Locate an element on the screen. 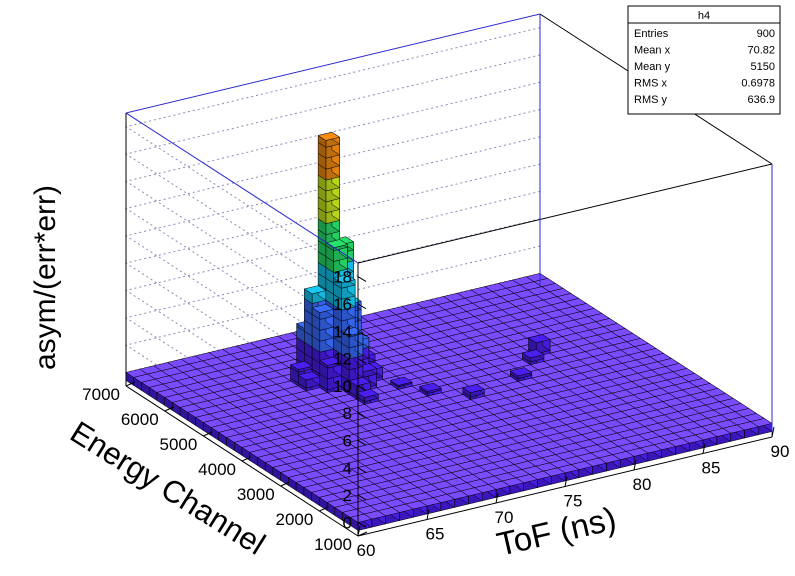  z-tick-label: 2 is located at coordinates (347, 495).